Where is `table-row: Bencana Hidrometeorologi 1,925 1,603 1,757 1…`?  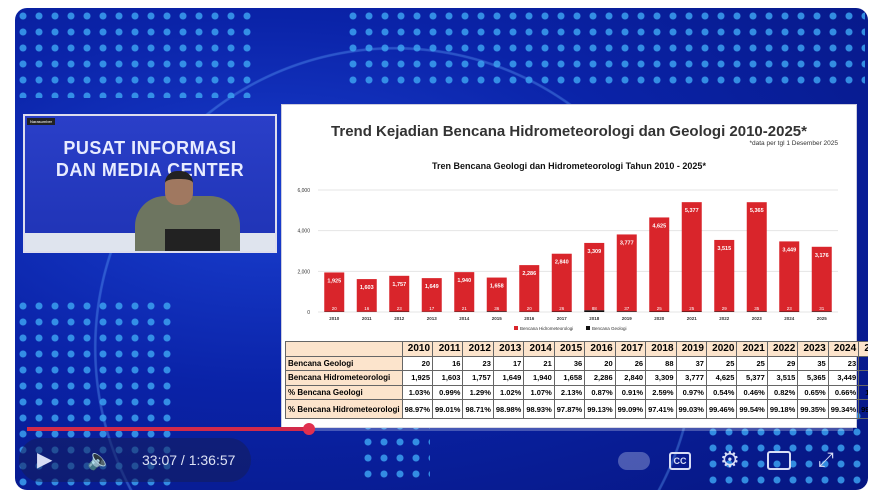
table-row: Bencana Hidrometeorologi 1,925 1,603 1,757 1… is located at coordinates (576, 378).